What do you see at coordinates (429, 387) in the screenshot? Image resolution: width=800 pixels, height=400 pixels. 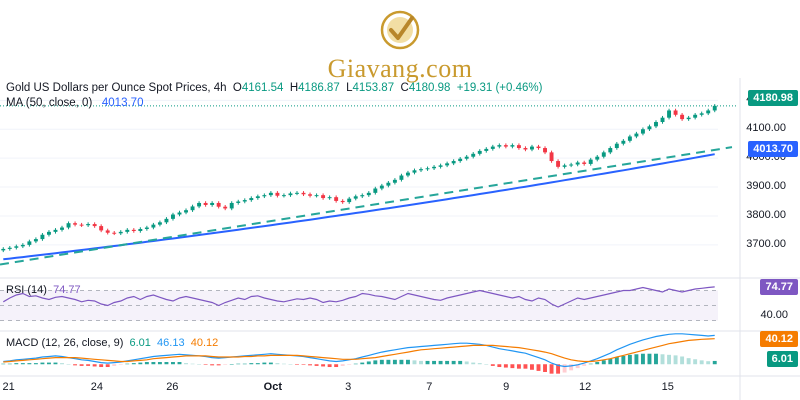 I see `time-tick-label: 7` at bounding box center [429, 387].